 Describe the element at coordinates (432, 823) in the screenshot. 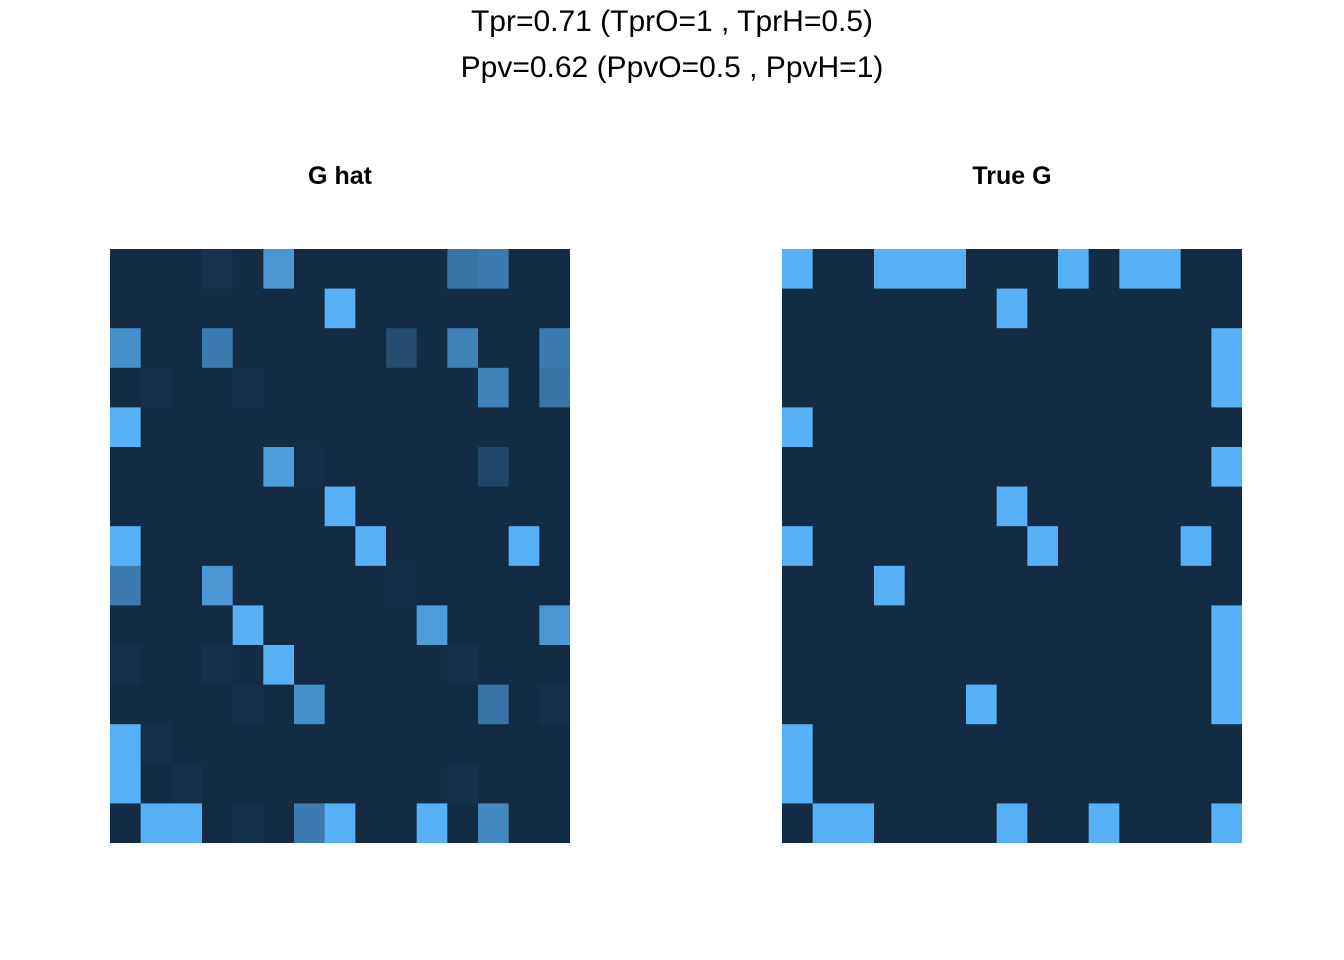

I see `g-hat-cell-r15-c11` at that location.